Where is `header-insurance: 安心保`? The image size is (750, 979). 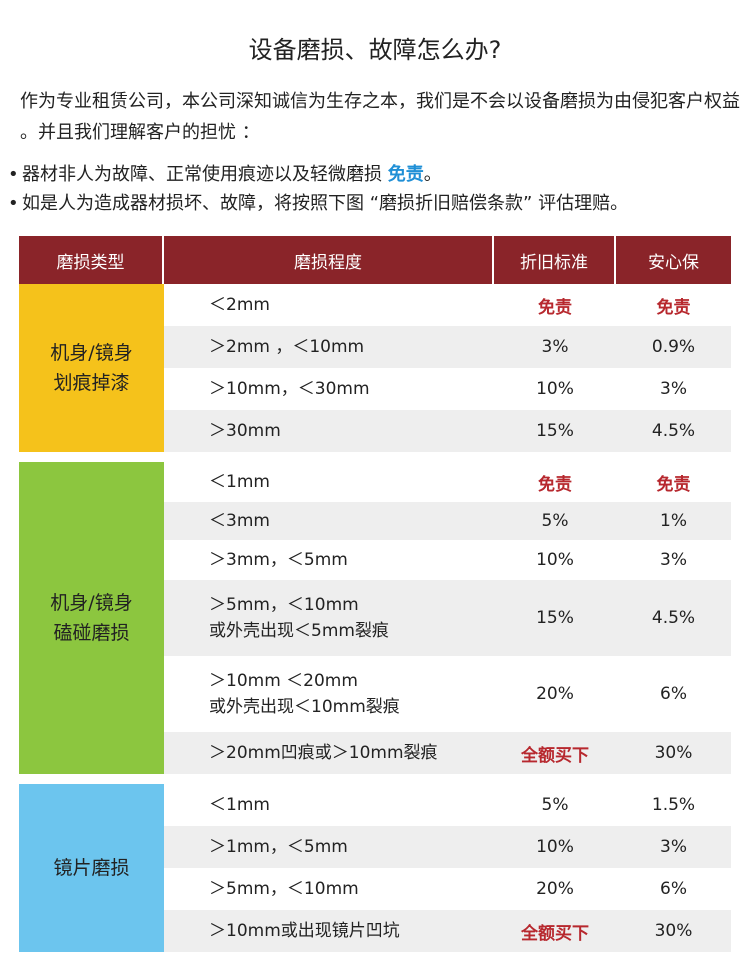
header-insurance: 安心保 is located at coordinates (673, 262).